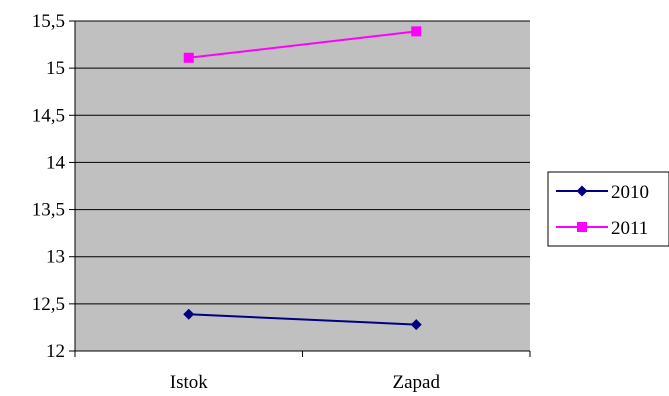 The height and width of the screenshot is (396, 669). What do you see at coordinates (602, 192) in the screenshot?
I see `legend-item: 2010` at bounding box center [602, 192].